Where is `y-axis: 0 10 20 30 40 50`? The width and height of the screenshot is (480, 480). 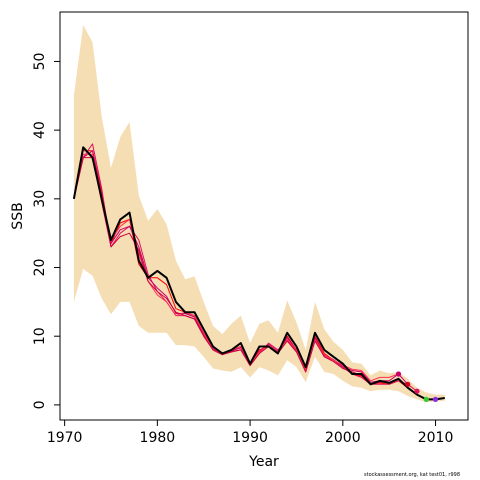 y-axis: 0 10 20 30 40 50 is located at coordinates (46, 231).